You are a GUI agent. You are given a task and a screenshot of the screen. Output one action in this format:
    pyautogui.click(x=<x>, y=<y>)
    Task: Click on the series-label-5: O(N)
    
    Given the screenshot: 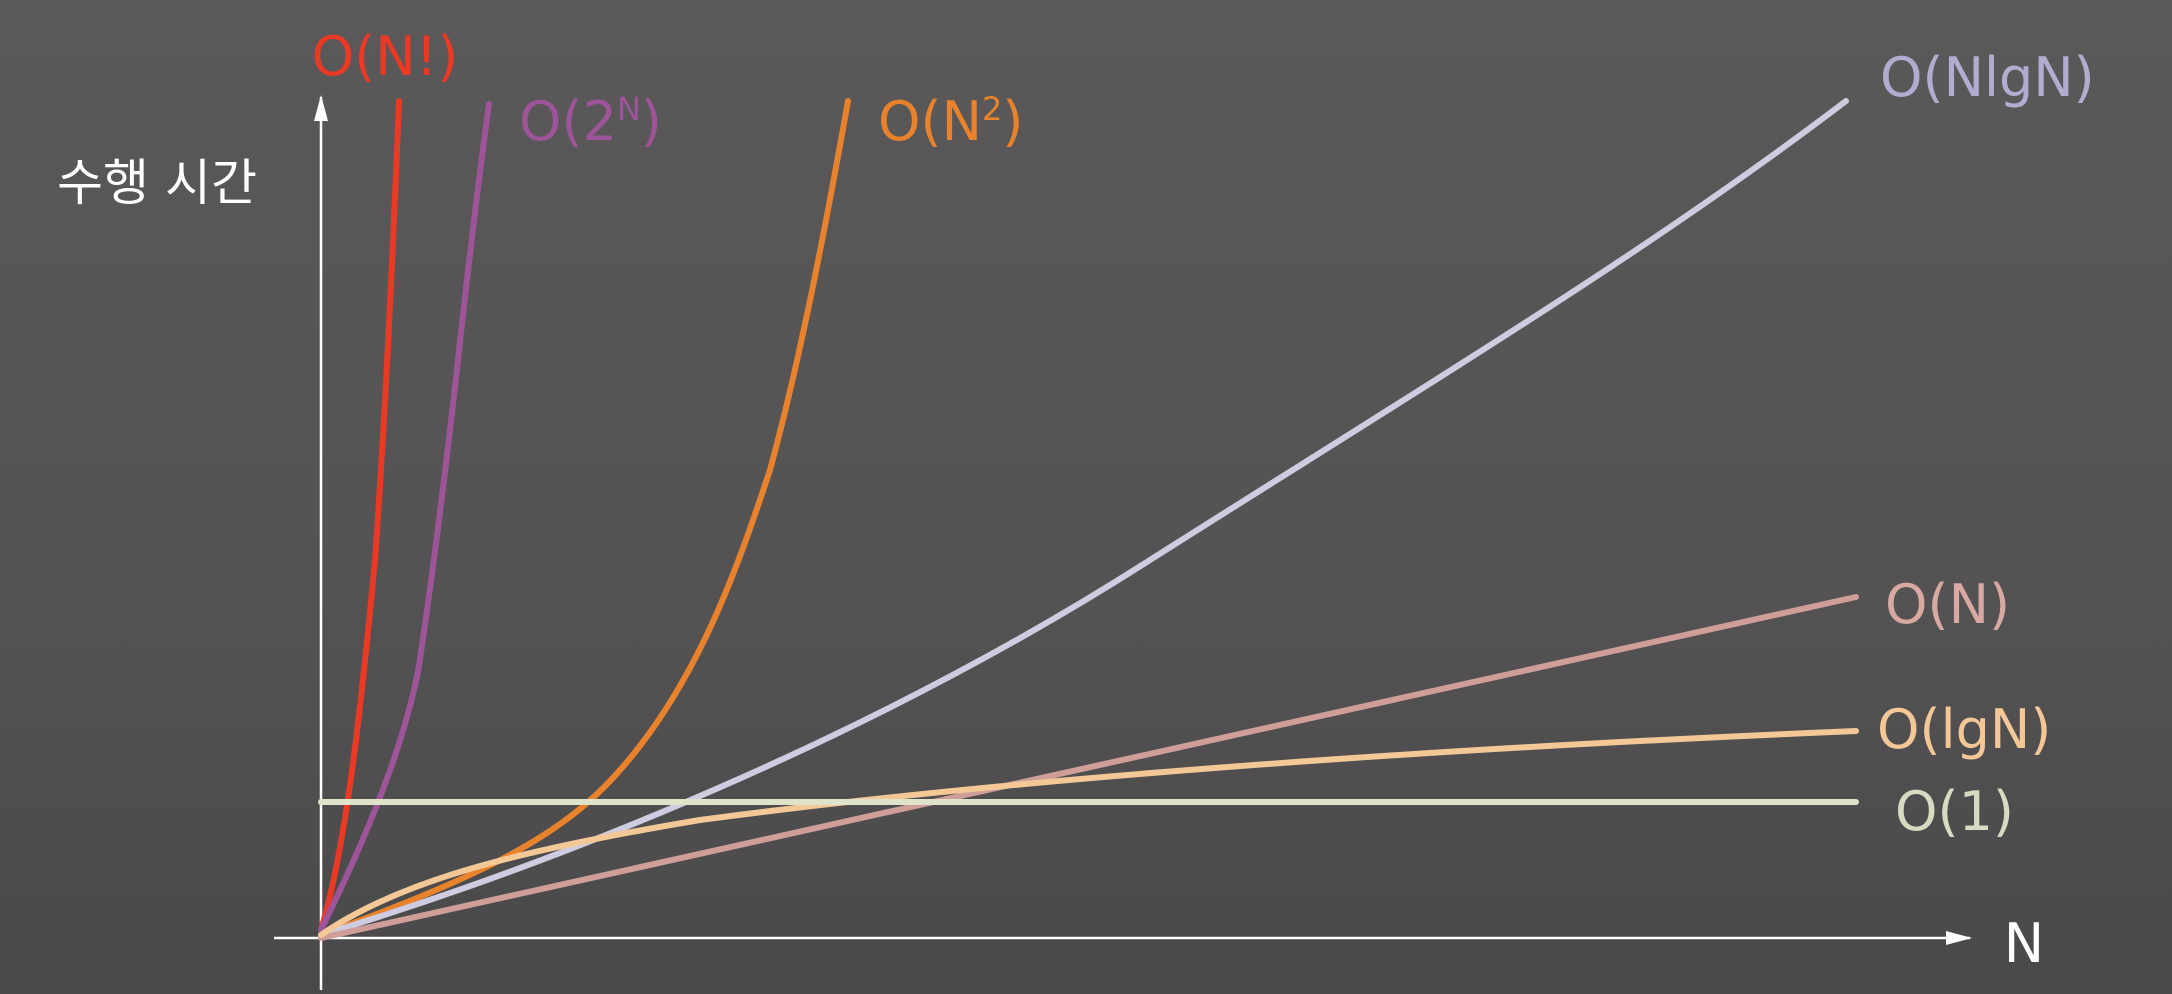 What is the action you would take?
    pyautogui.click(x=1947, y=604)
    